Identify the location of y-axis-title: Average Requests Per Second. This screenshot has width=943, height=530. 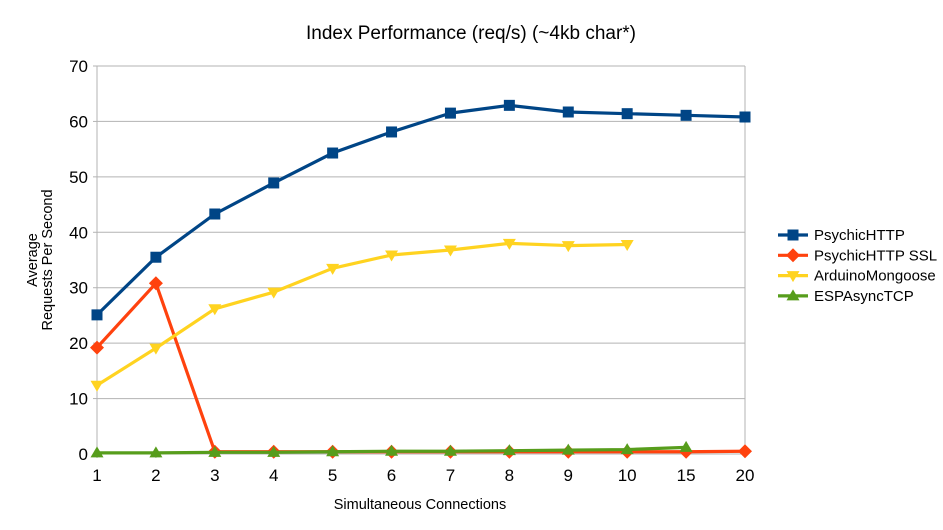
(40, 259).